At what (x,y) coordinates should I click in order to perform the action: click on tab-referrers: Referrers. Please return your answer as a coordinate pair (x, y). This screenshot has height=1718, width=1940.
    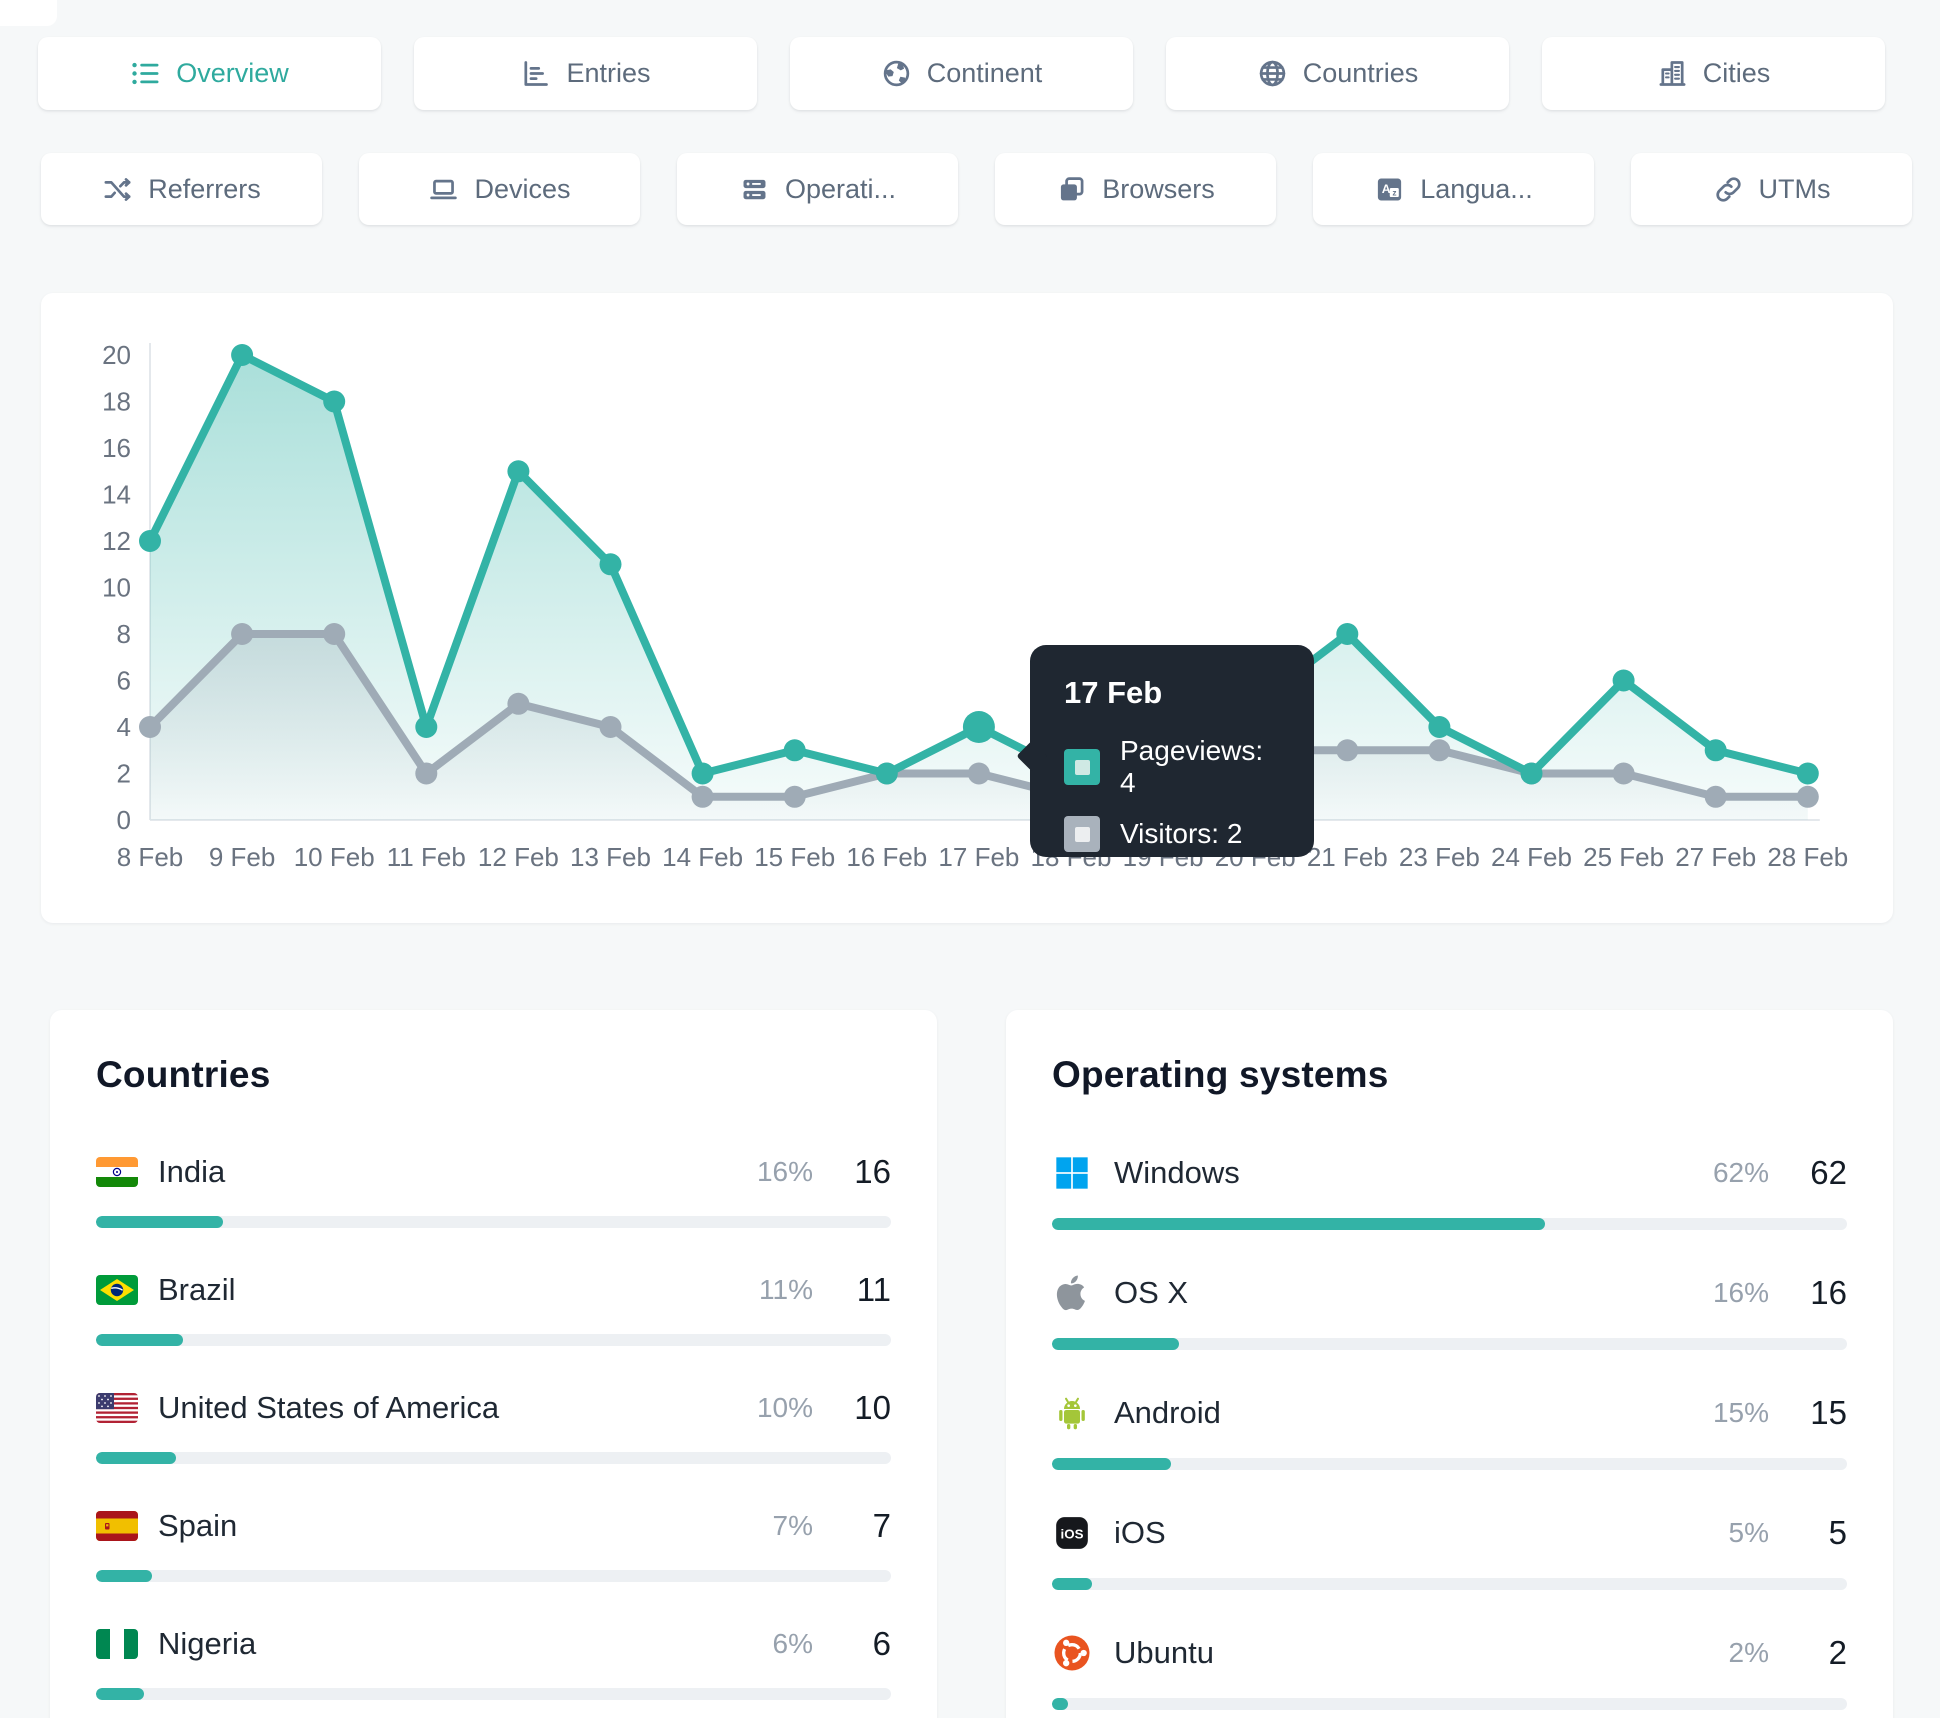
    Looking at the image, I should click on (181, 189).